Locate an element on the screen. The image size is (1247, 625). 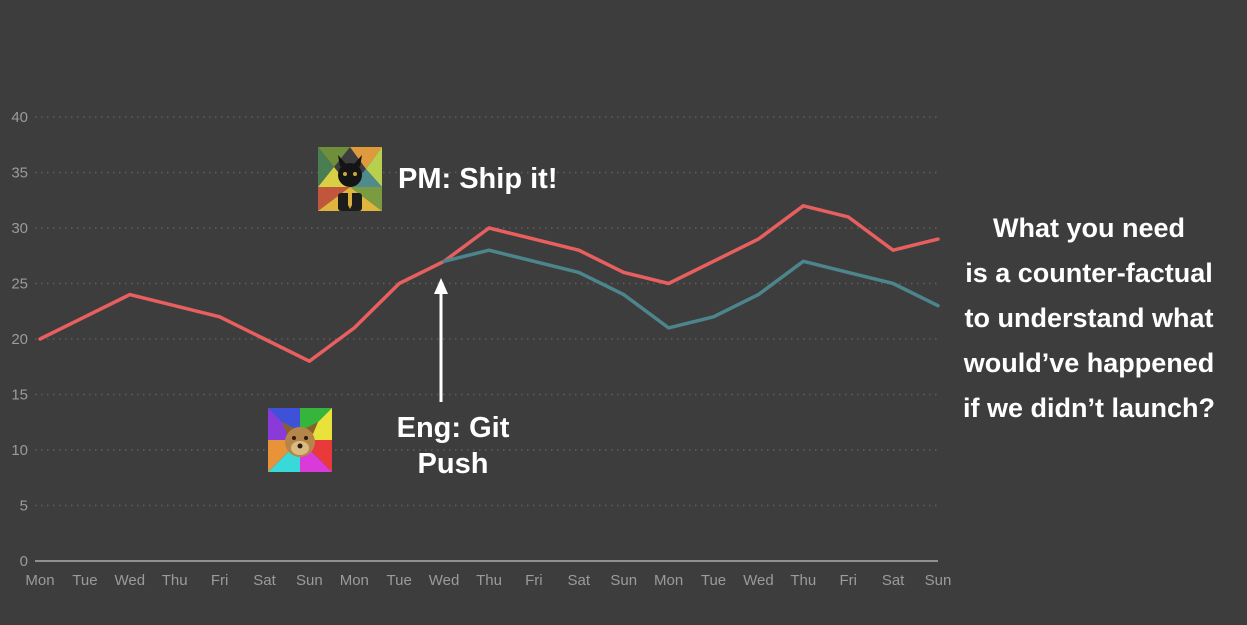
business-cat-meme-image is located at coordinates (350, 179).